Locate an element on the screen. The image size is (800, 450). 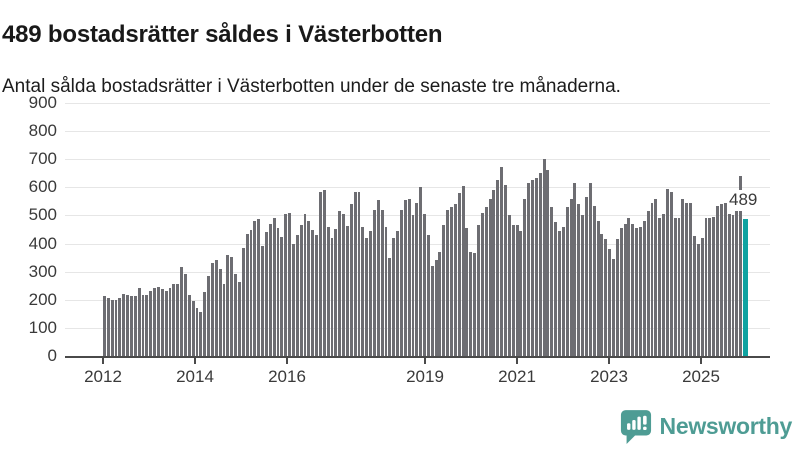
y-axis-label: 300 is located at coordinates (42, 271).